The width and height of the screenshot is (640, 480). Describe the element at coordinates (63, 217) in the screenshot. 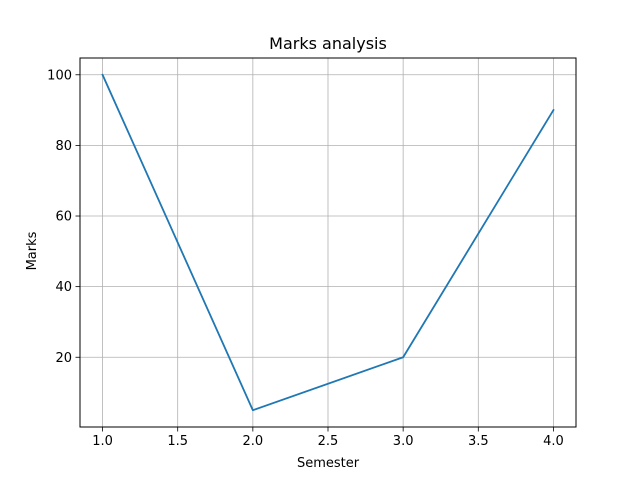

I see `y-tick-label: 60` at that location.